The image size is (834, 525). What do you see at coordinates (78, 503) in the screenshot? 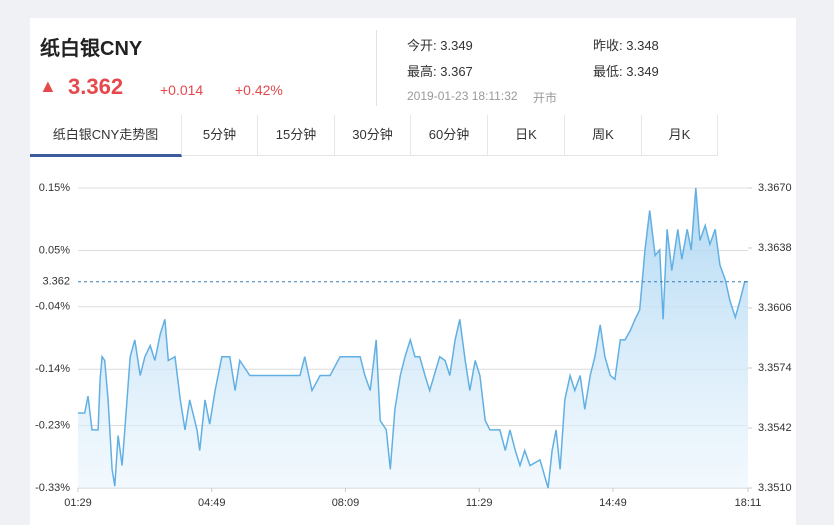
I see `x-tick-label: 01:29` at bounding box center [78, 503].